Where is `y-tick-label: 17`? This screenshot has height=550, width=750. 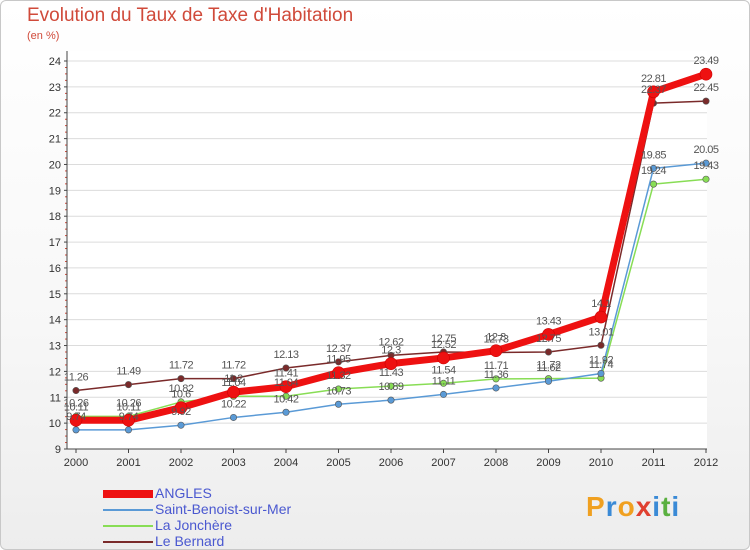 y-tick-label: 17 is located at coordinates (55, 243).